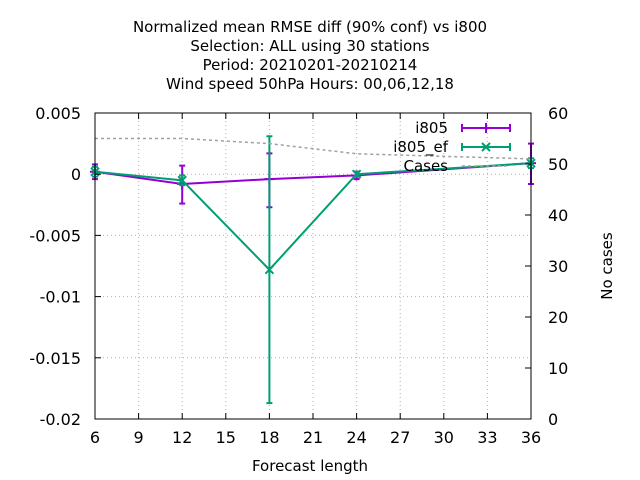 The height and width of the screenshot is (480, 640). What do you see at coordinates (55, 235) in the screenshot?
I see `y-tick-label: -0.005` at bounding box center [55, 235].